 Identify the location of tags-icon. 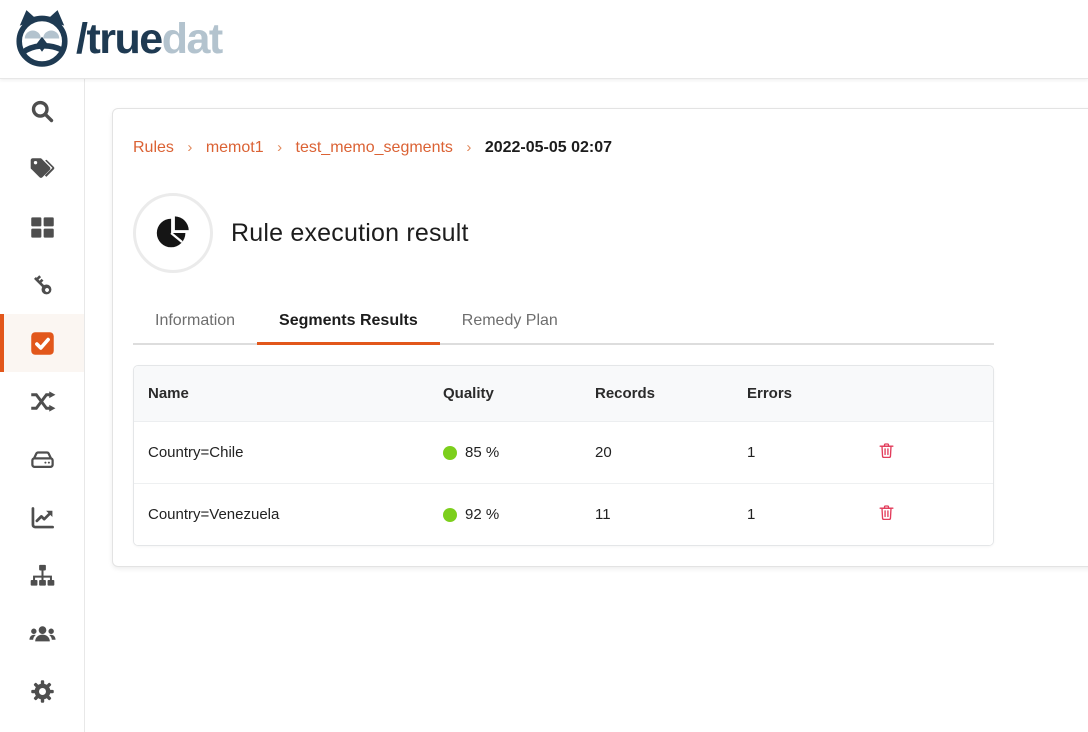
(42, 167).